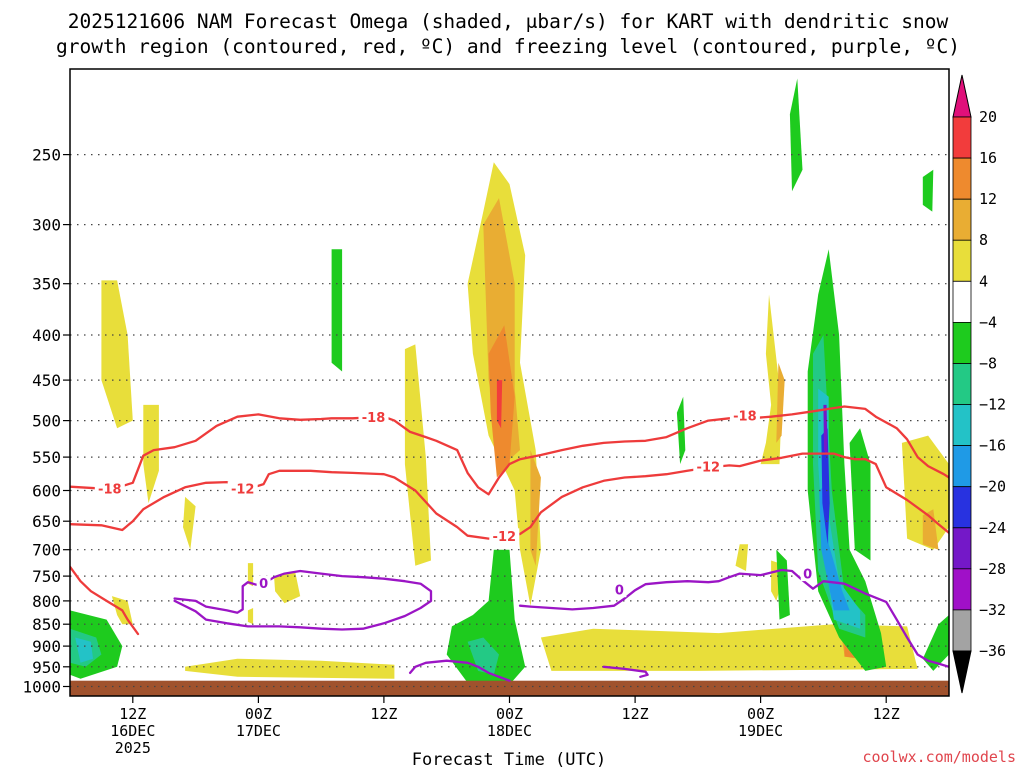 The height and width of the screenshot is (768, 1024). Describe the element at coordinates (132, 731) in the screenshot. I see `x-tick-date-0: 16DEC` at that location.